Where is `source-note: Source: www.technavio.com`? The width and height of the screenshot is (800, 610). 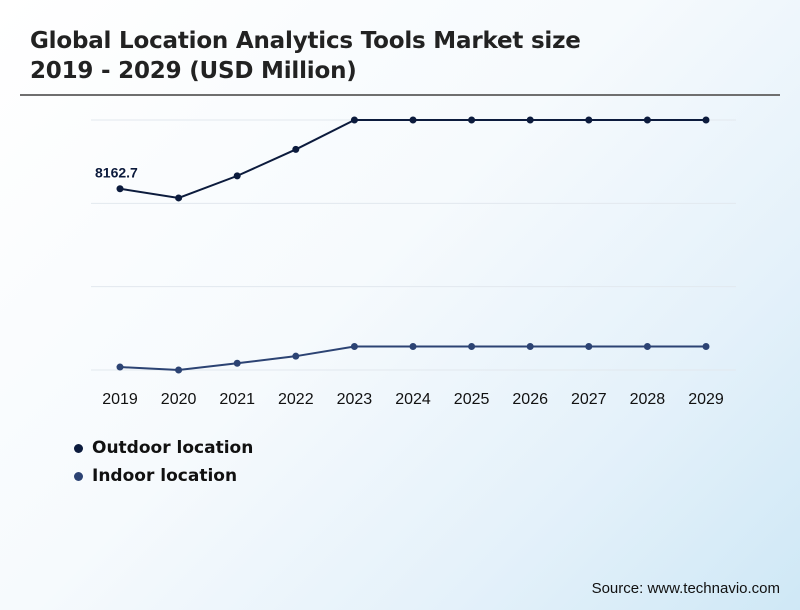 source-note: Source: www.technavio.com is located at coordinates (685, 588).